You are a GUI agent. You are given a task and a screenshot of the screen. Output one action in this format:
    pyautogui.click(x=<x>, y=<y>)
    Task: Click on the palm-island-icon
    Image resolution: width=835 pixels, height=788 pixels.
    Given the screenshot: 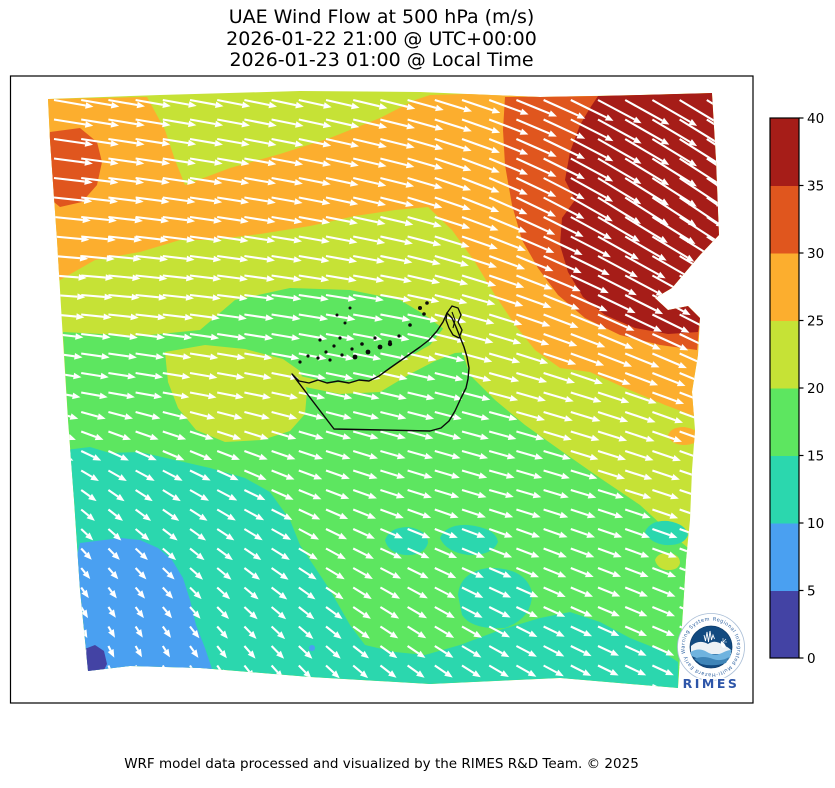 What is the action you would take?
    pyautogui.click(x=723, y=644)
    